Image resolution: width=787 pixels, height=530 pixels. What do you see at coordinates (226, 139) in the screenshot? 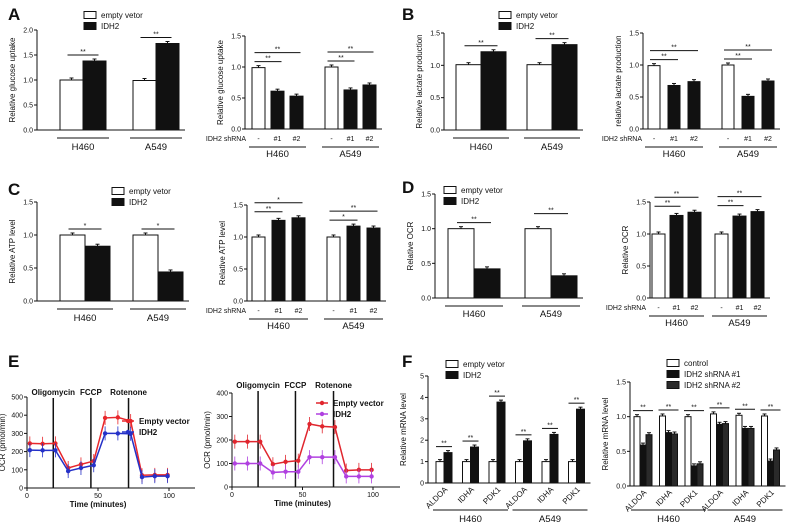
I see `row-label: IDH2 shRNA` at bounding box center [226, 139].